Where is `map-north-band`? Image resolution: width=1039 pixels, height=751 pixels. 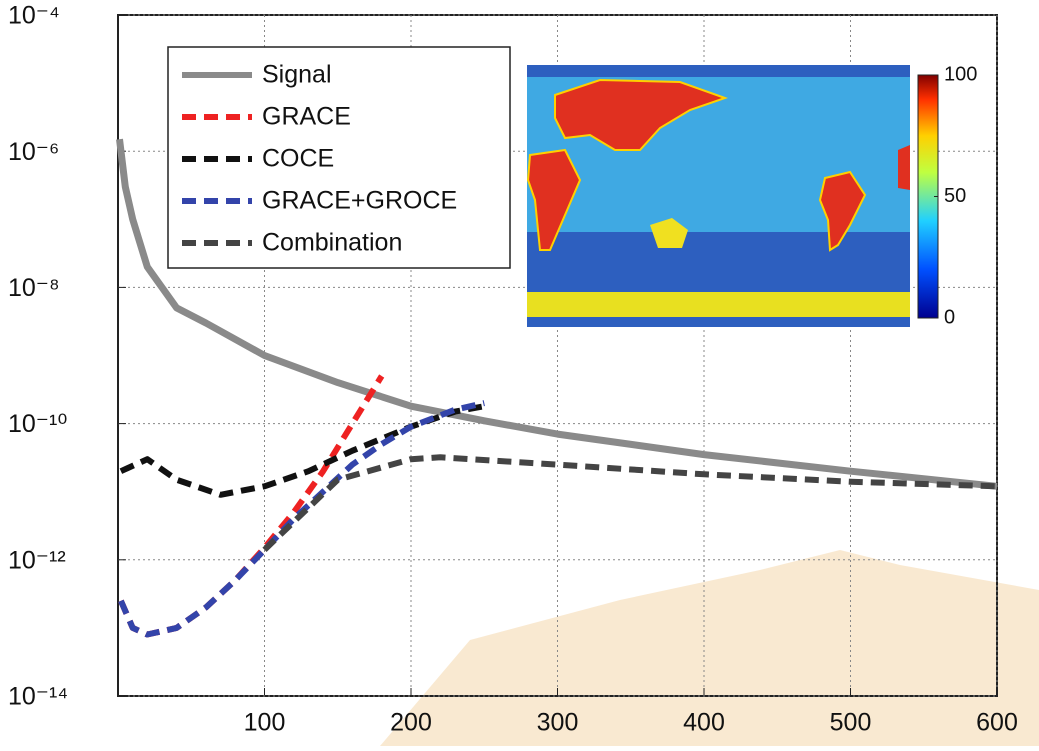
map-north-band is located at coordinates (718, 71).